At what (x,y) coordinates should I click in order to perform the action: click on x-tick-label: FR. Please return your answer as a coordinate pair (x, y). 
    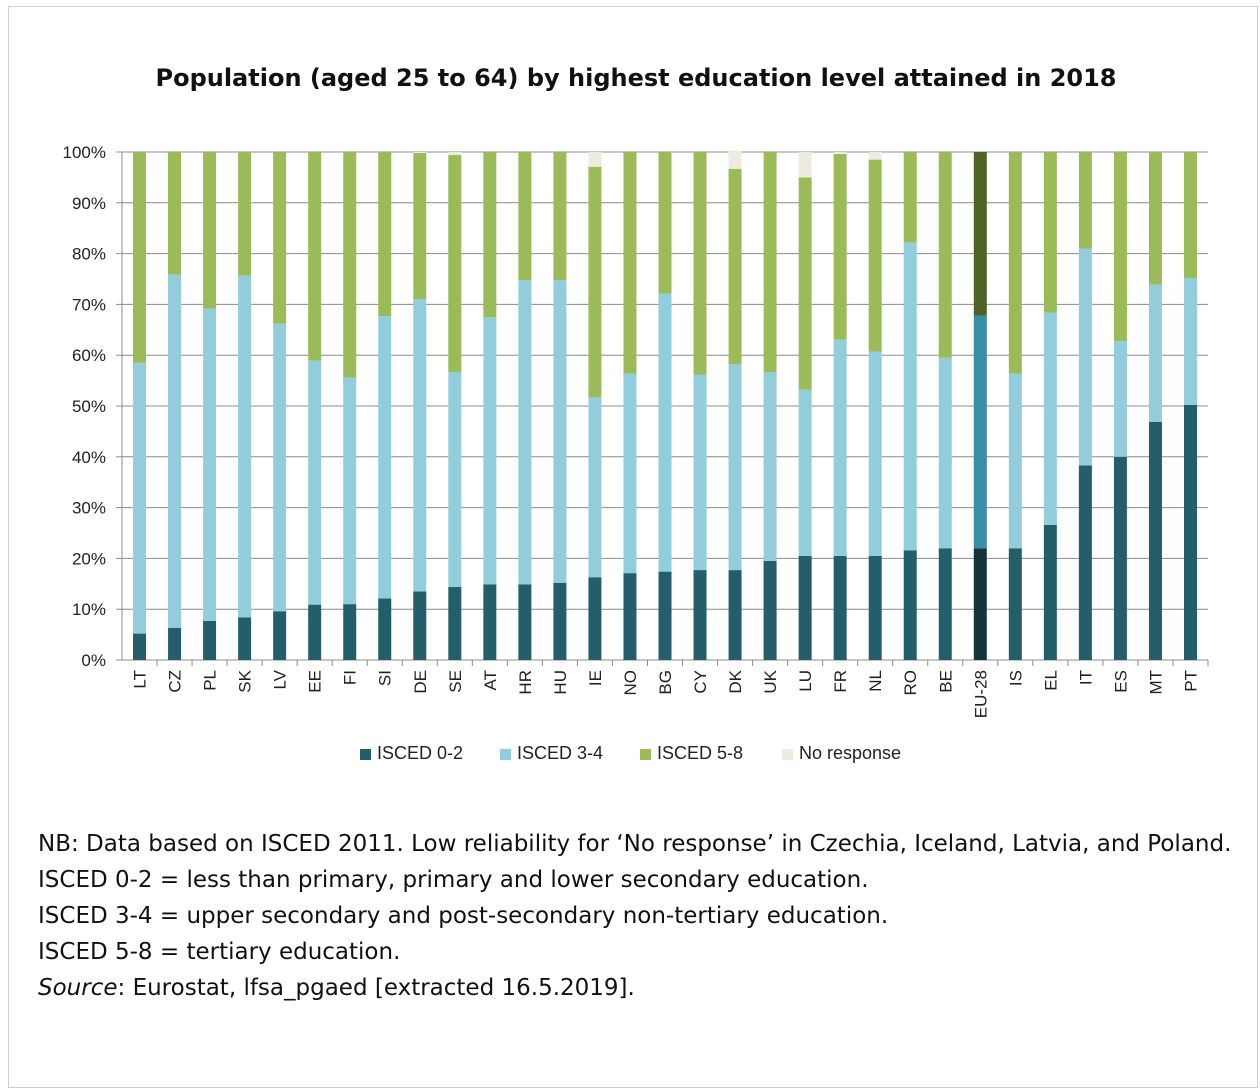
    Looking at the image, I should click on (840, 681).